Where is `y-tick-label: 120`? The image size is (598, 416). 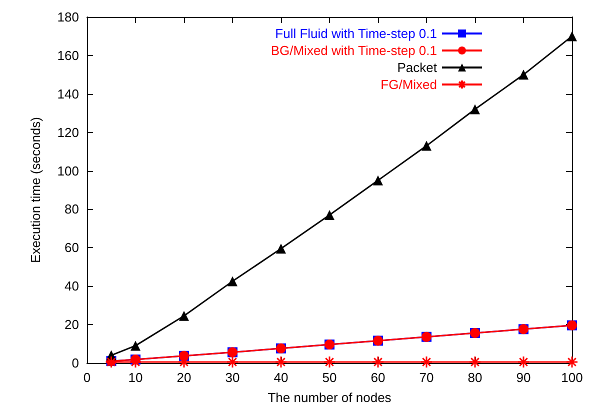
y-tick-label: 120 is located at coordinates (68, 132).